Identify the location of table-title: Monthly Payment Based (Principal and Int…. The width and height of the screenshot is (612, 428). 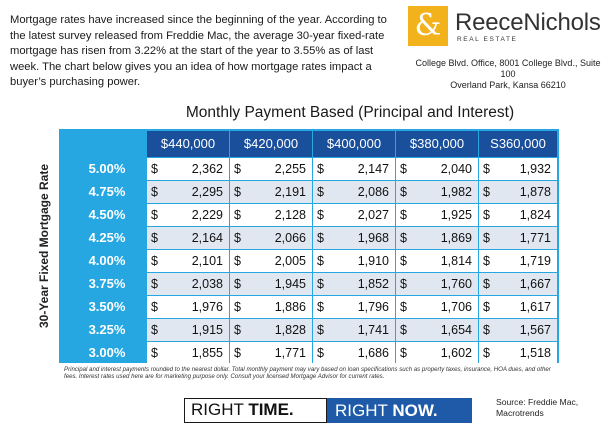
(350, 112).